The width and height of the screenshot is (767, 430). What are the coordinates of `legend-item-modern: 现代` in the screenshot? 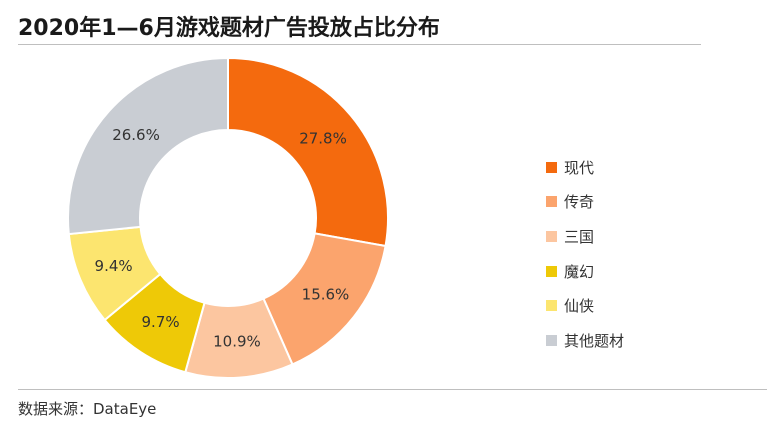 It's located at (585, 167).